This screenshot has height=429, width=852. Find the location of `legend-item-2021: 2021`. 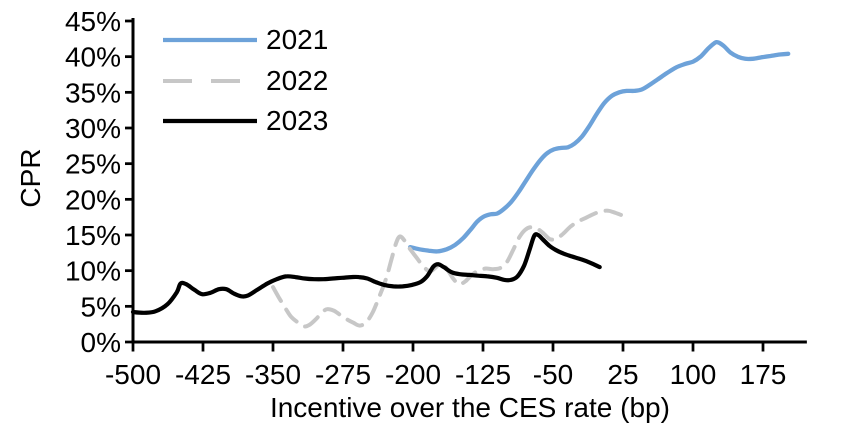

legend-item-2021: 2021 is located at coordinates (245, 40).